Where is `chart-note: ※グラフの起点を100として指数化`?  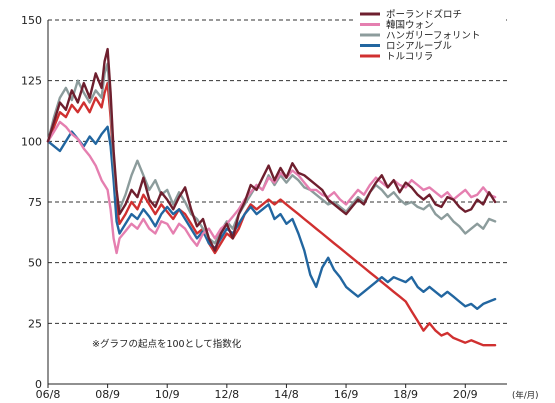
chart-note: ※グラフの起点を100として指数化 is located at coordinates (167, 344).